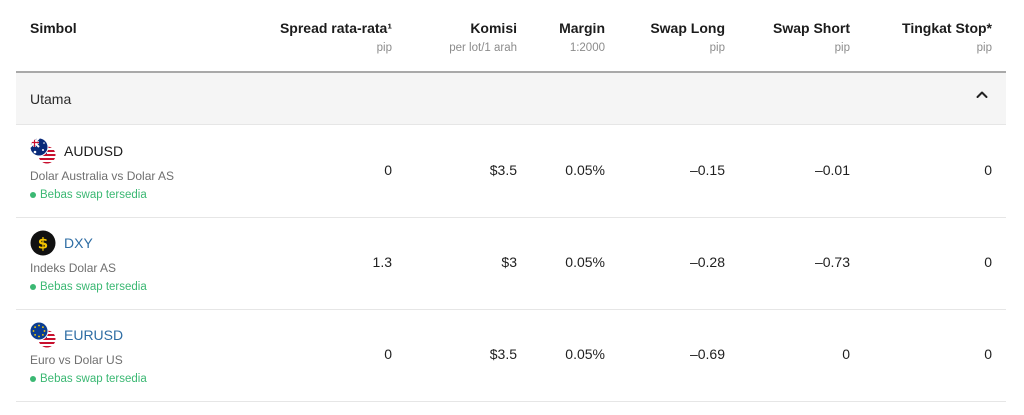  Describe the element at coordinates (707, 170) in the screenshot. I see `swap-long-value: –0.15` at that location.